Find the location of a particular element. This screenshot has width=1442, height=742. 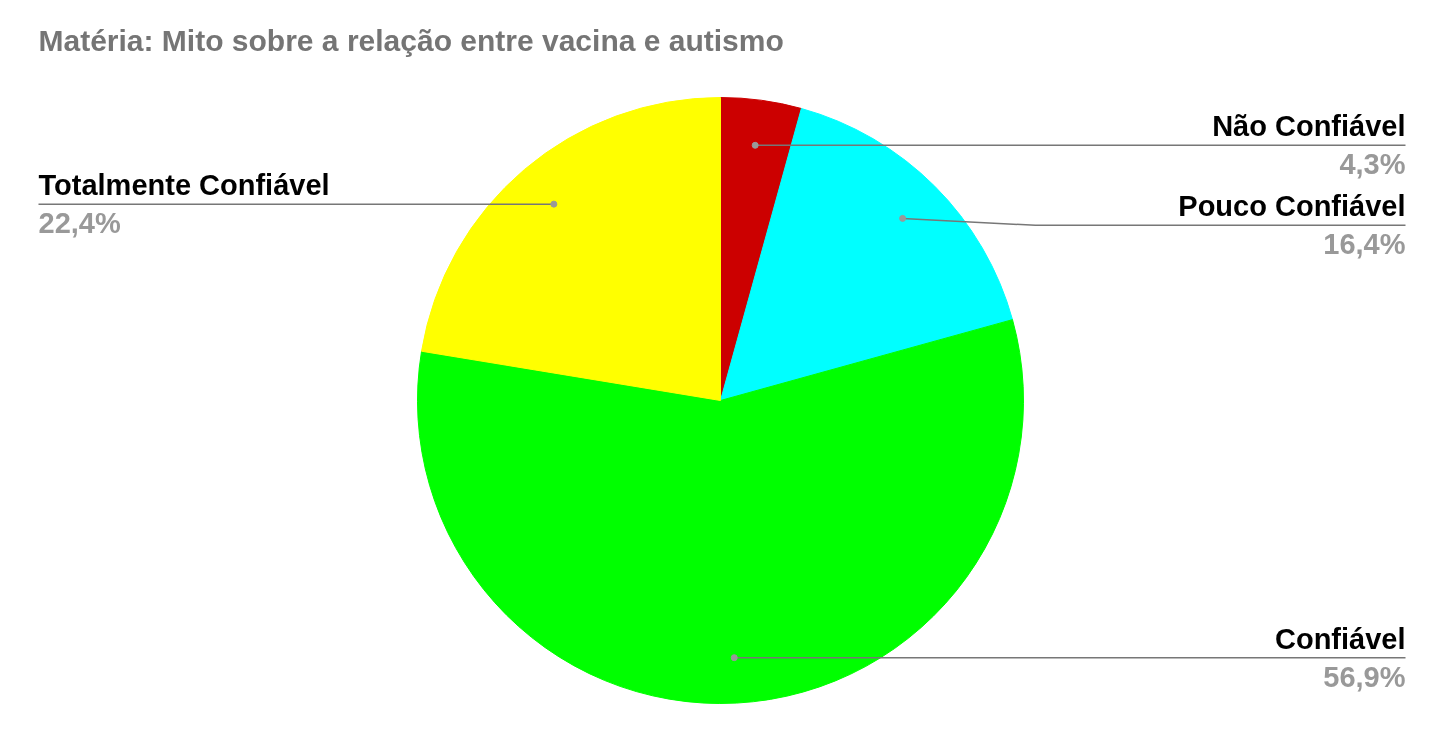

data-label: 16,4% is located at coordinates (1364, 244).